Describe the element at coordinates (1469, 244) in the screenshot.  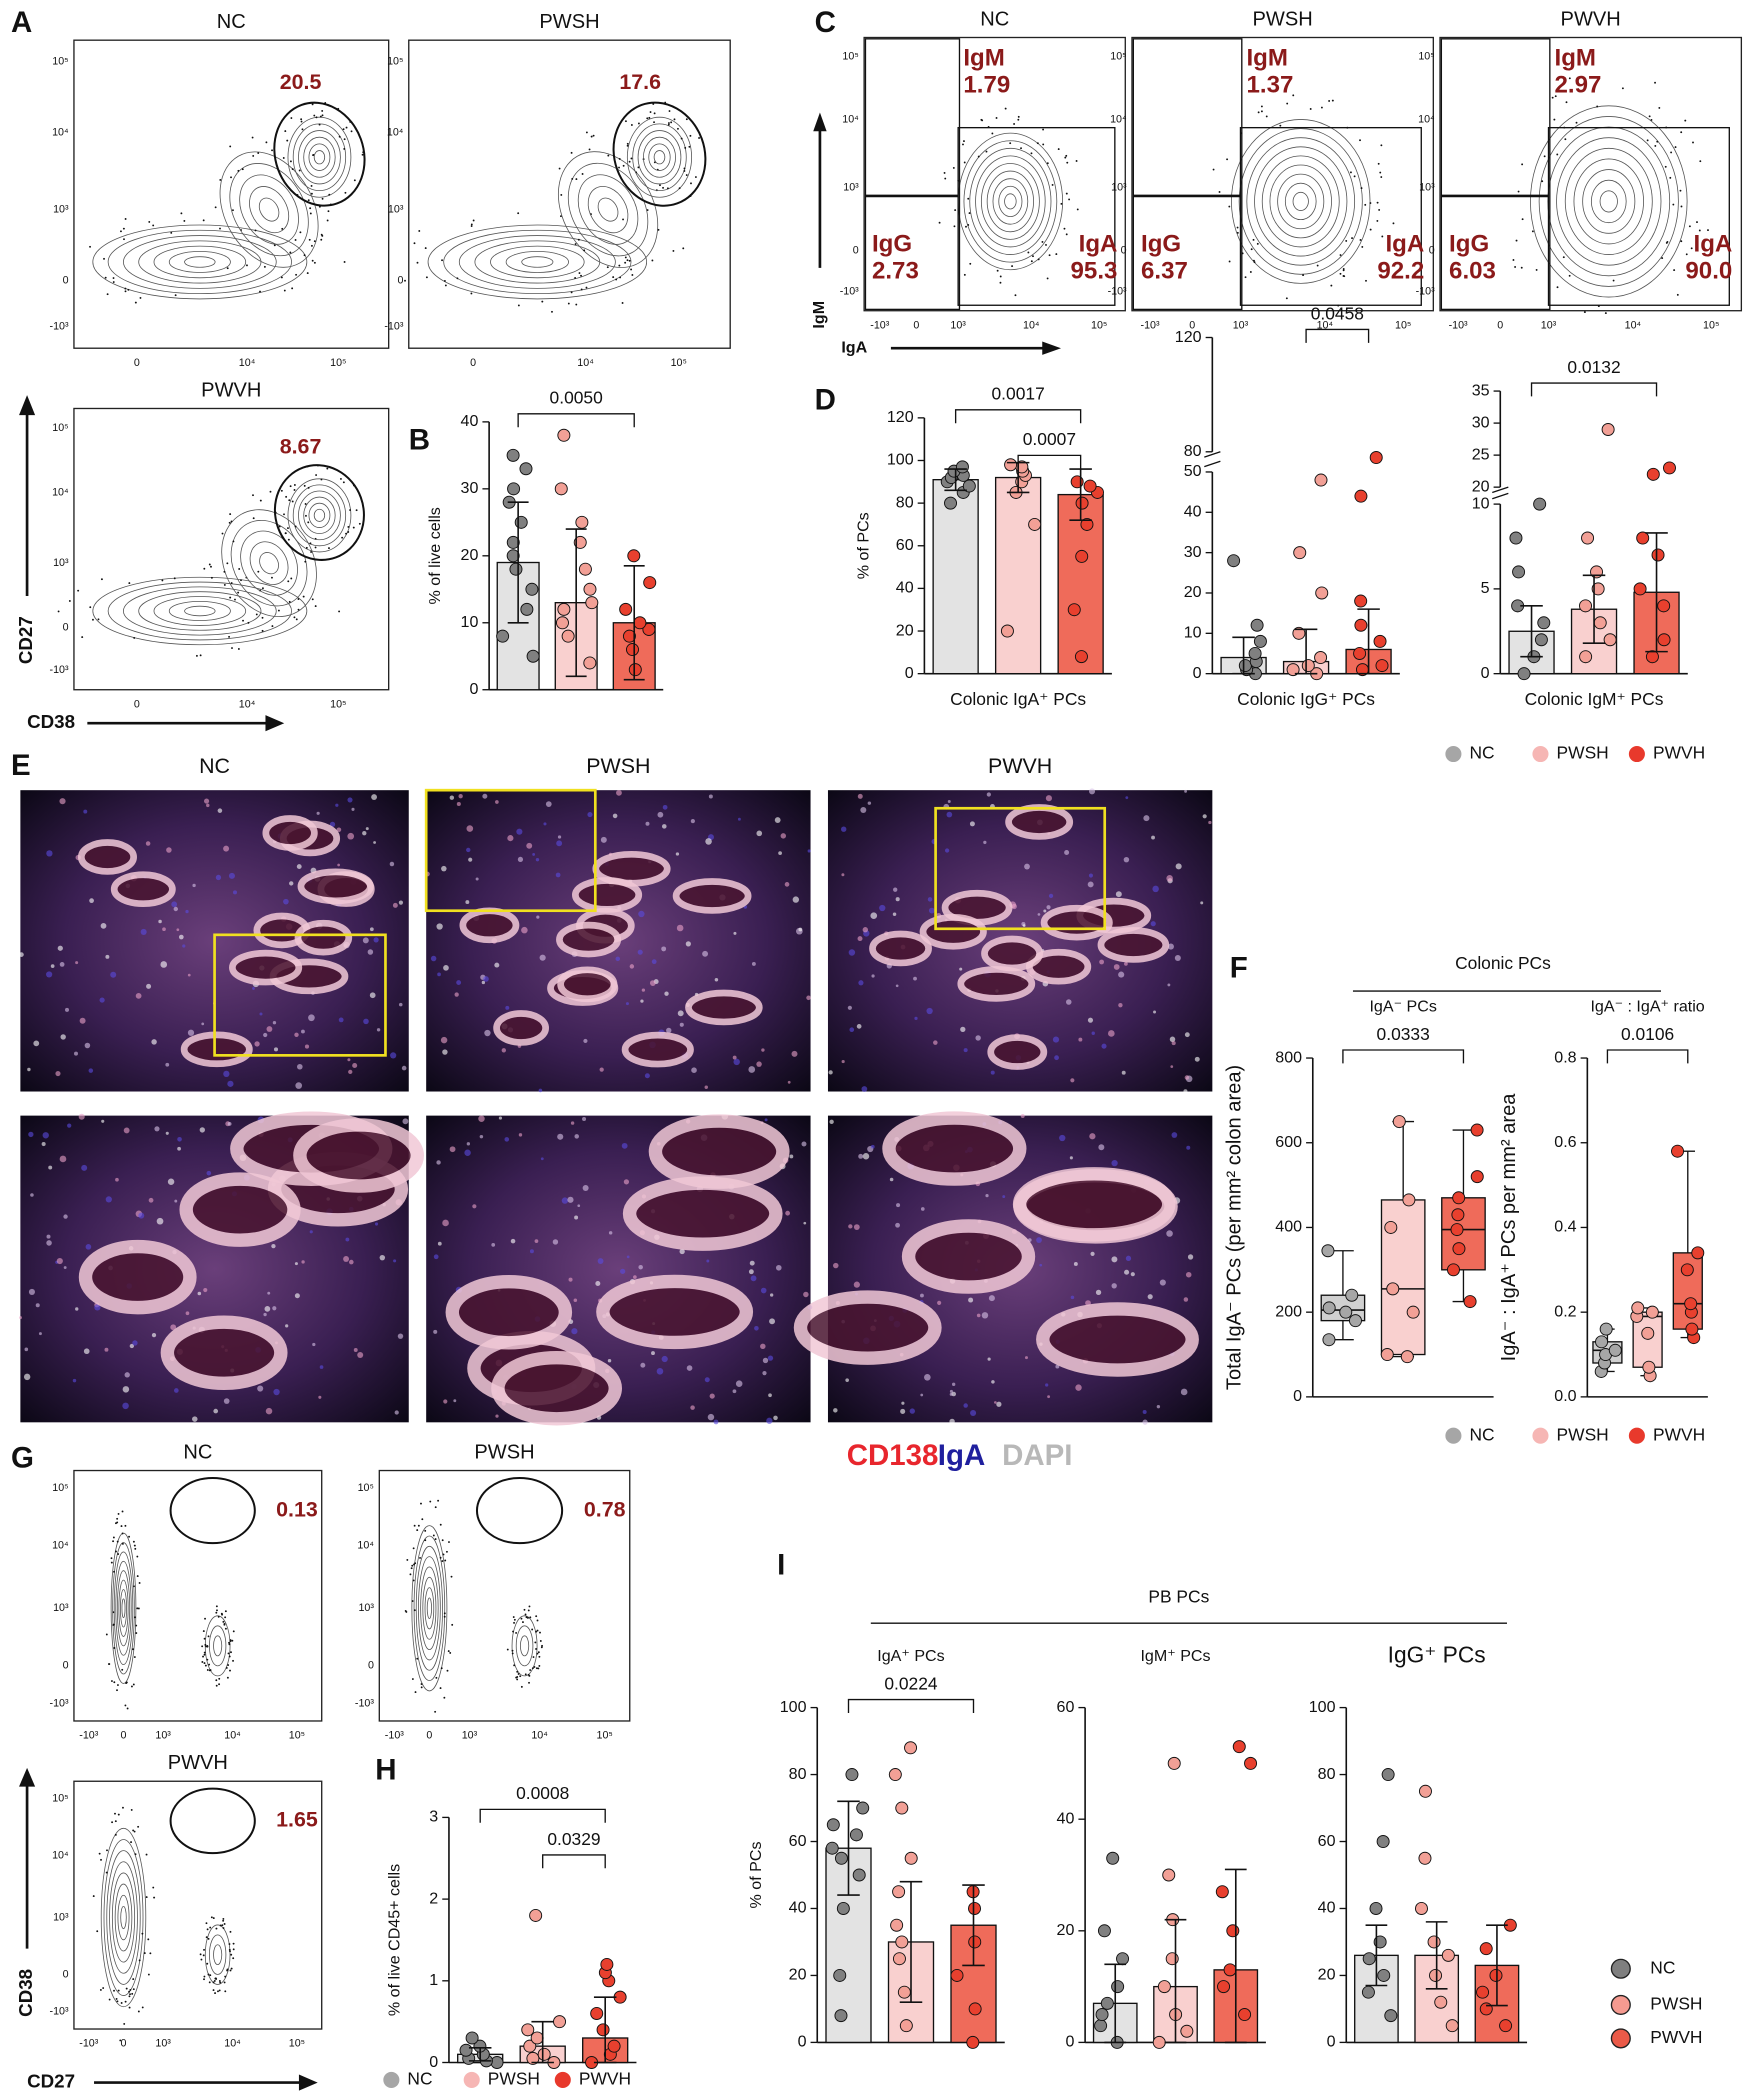
I see `gate-name: IgG` at that location.